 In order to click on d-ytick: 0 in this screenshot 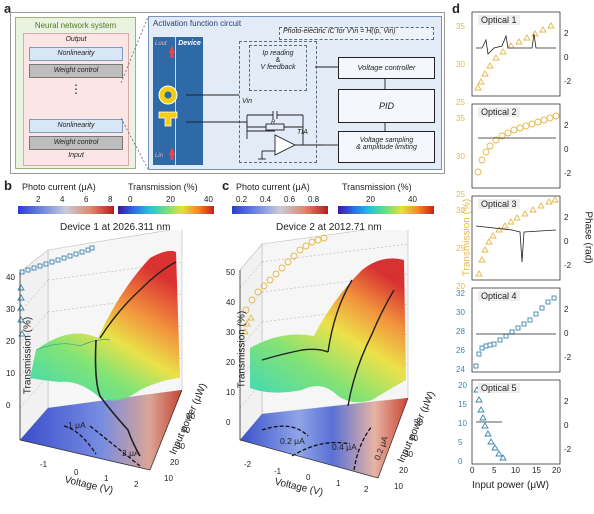, I will do `click(460, 461)`.